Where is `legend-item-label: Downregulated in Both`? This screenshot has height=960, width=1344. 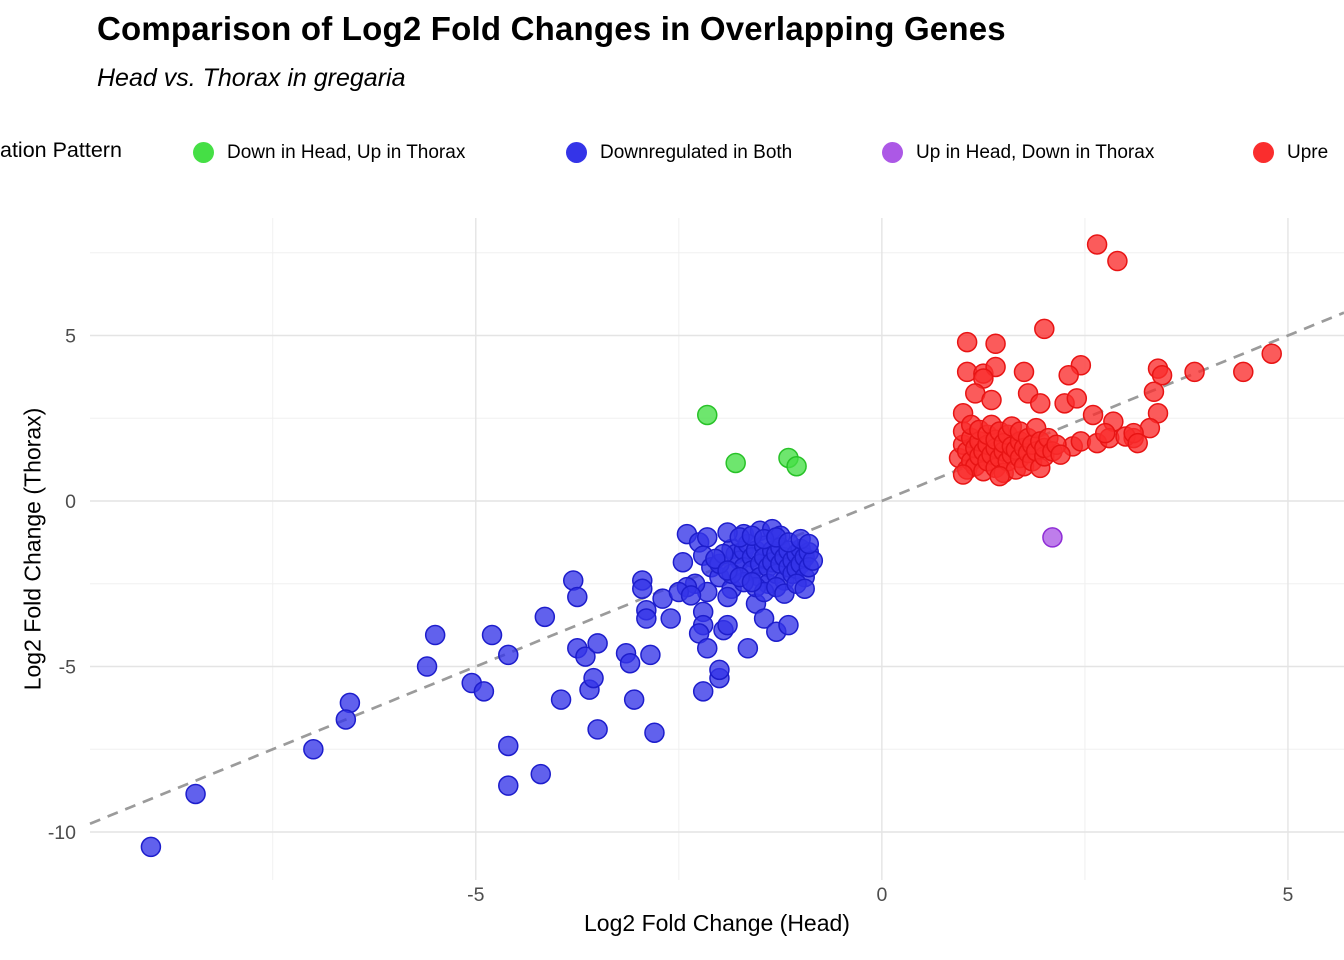 legend-item-label: Downregulated in Both is located at coordinates (696, 152).